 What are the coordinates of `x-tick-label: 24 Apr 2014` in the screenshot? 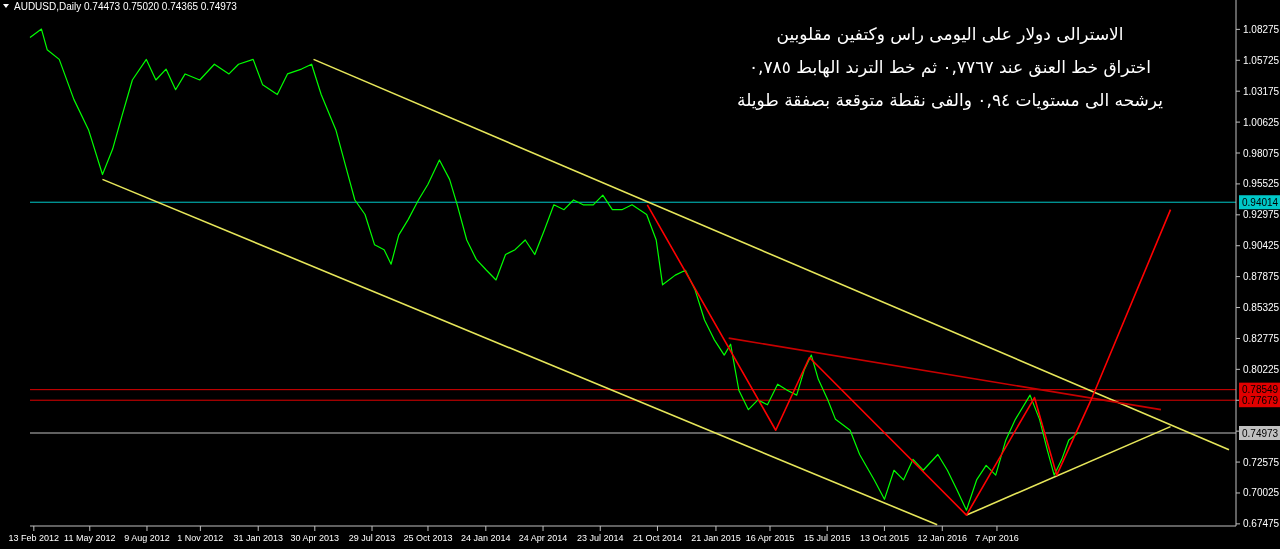 It's located at (543, 538).